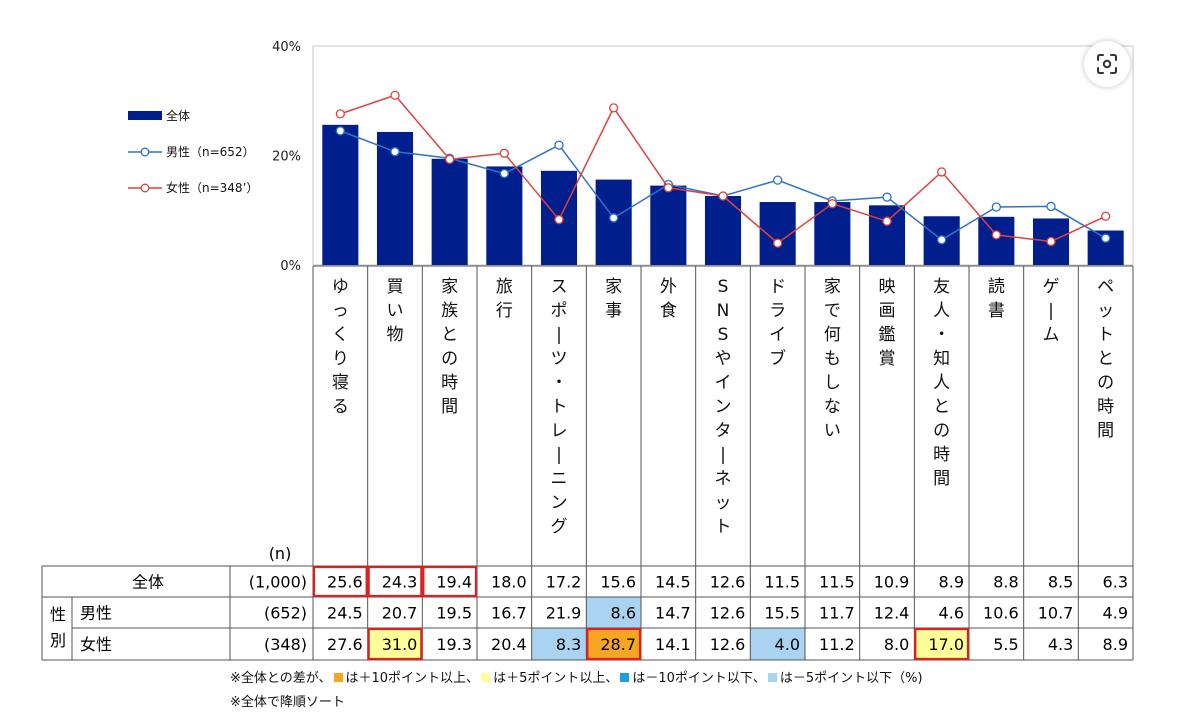  What do you see at coordinates (951, 613) in the screenshot?
I see `cell-value: 4.6` at bounding box center [951, 613].